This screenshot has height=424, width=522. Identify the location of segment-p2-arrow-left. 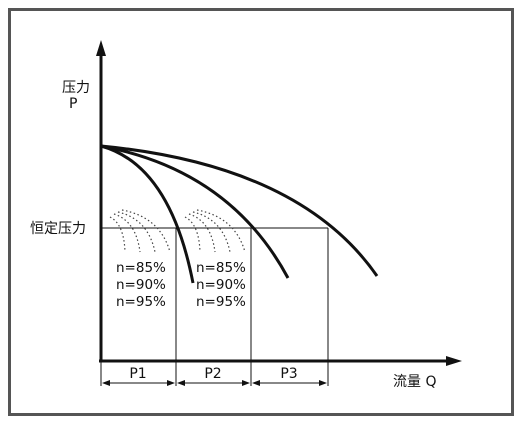
(181, 383).